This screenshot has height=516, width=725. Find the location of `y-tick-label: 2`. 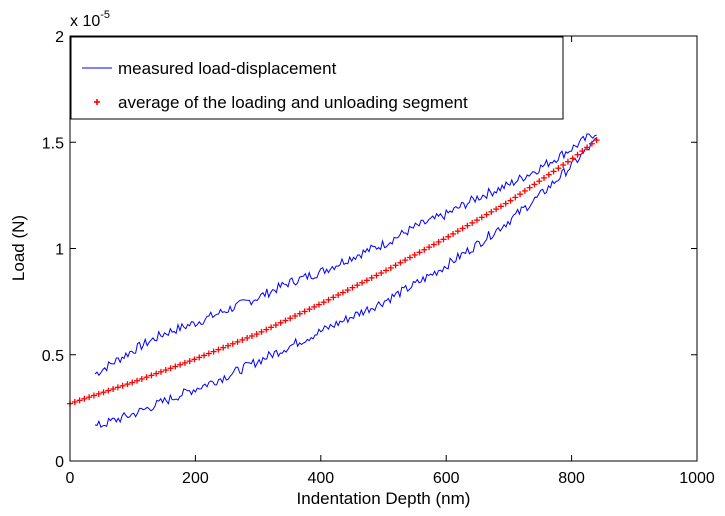

y-tick-label: 2 is located at coordinates (59, 37).